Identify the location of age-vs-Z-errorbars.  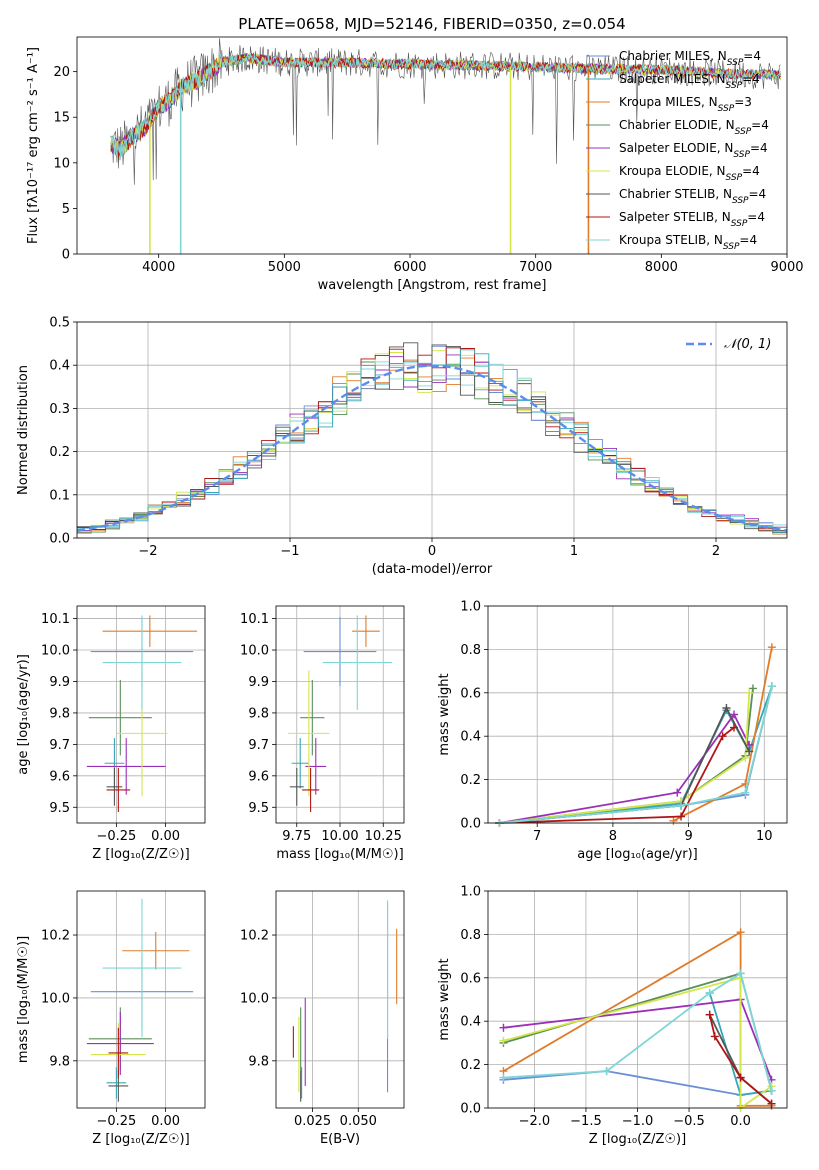
(142, 713).